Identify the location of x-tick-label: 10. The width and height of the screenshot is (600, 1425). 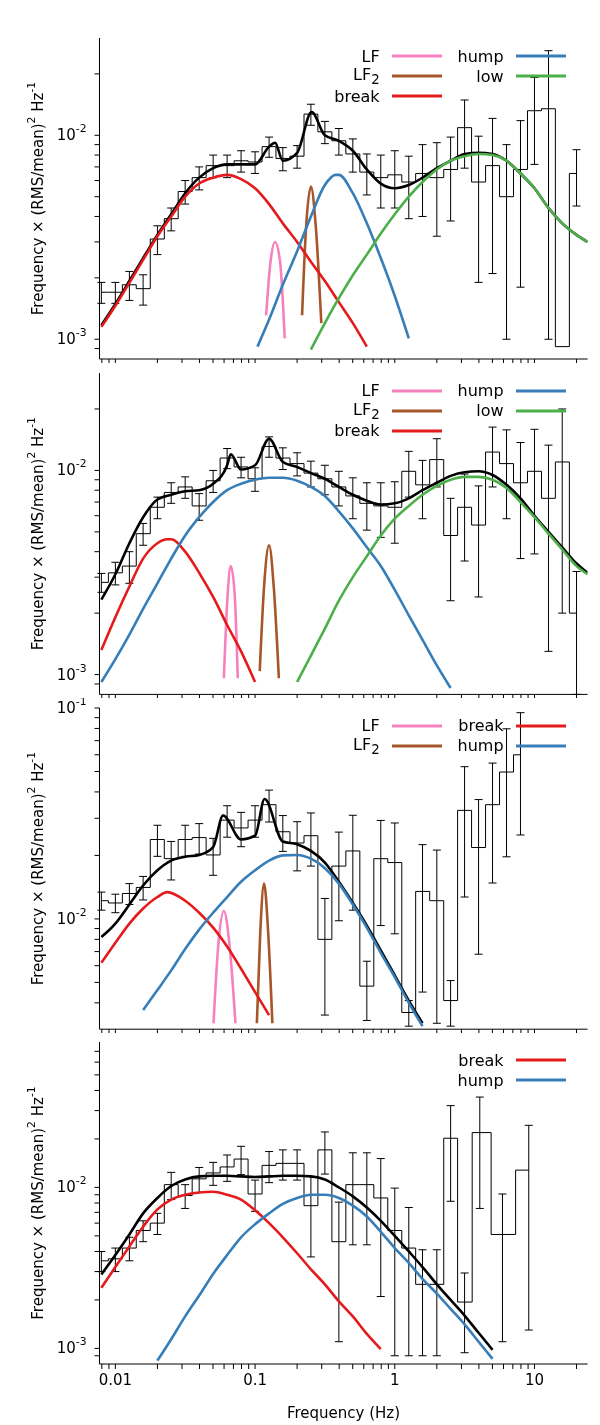
(534, 1380).